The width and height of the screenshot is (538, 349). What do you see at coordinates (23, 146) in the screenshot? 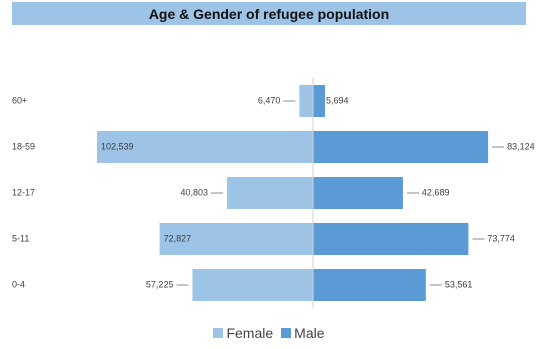
I see `category-label-18-59: 18-59` at bounding box center [23, 146].